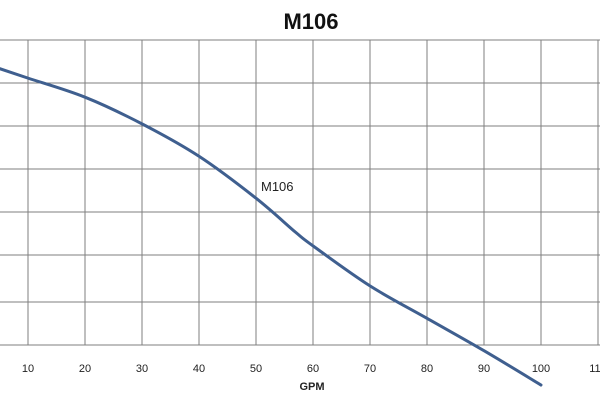 The image size is (600, 400). I want to click on x-axis-label: GPM, so click(311, 387).